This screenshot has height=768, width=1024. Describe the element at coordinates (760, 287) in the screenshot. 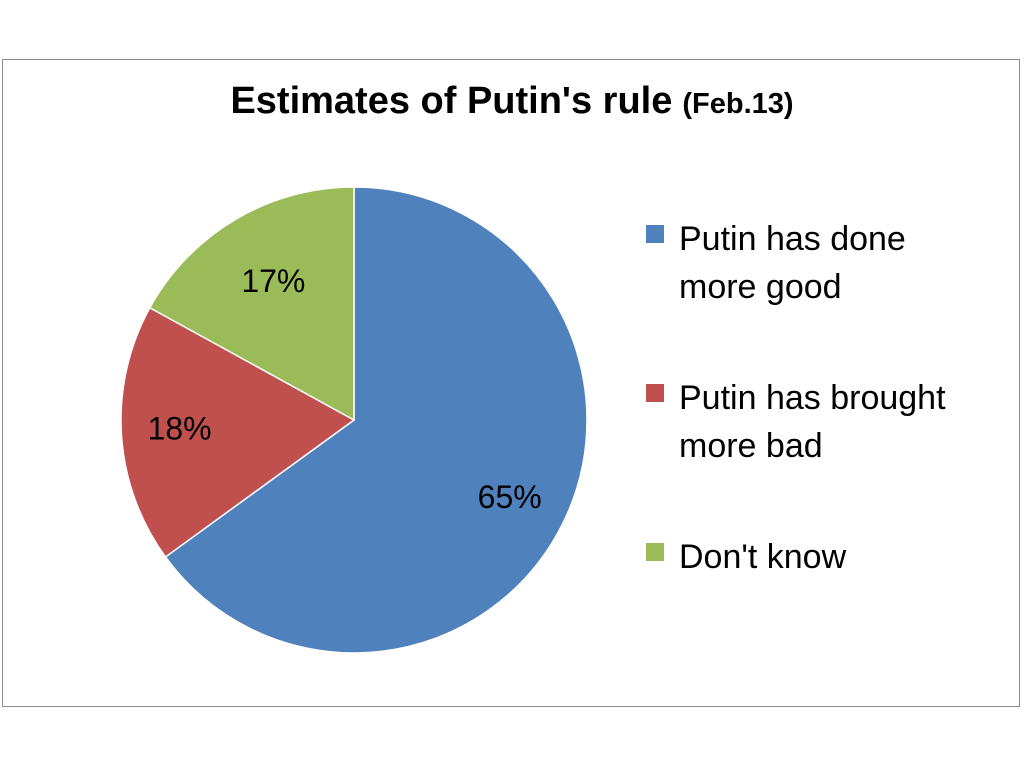

I see `legend-label-line2: more good` at that location.